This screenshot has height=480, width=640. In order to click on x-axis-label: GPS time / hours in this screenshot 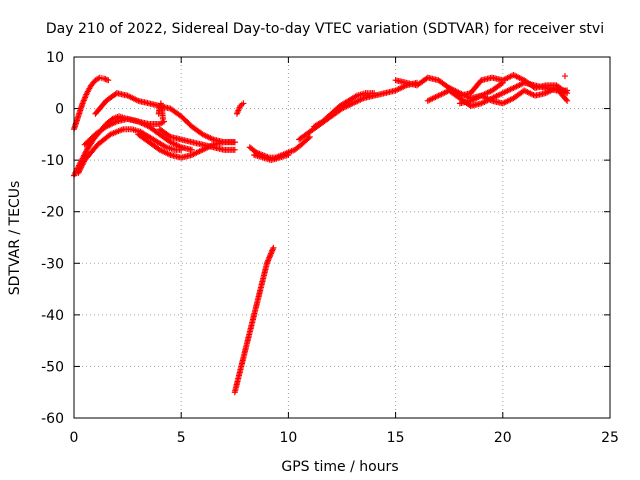, I will do `click(339, 467)`.